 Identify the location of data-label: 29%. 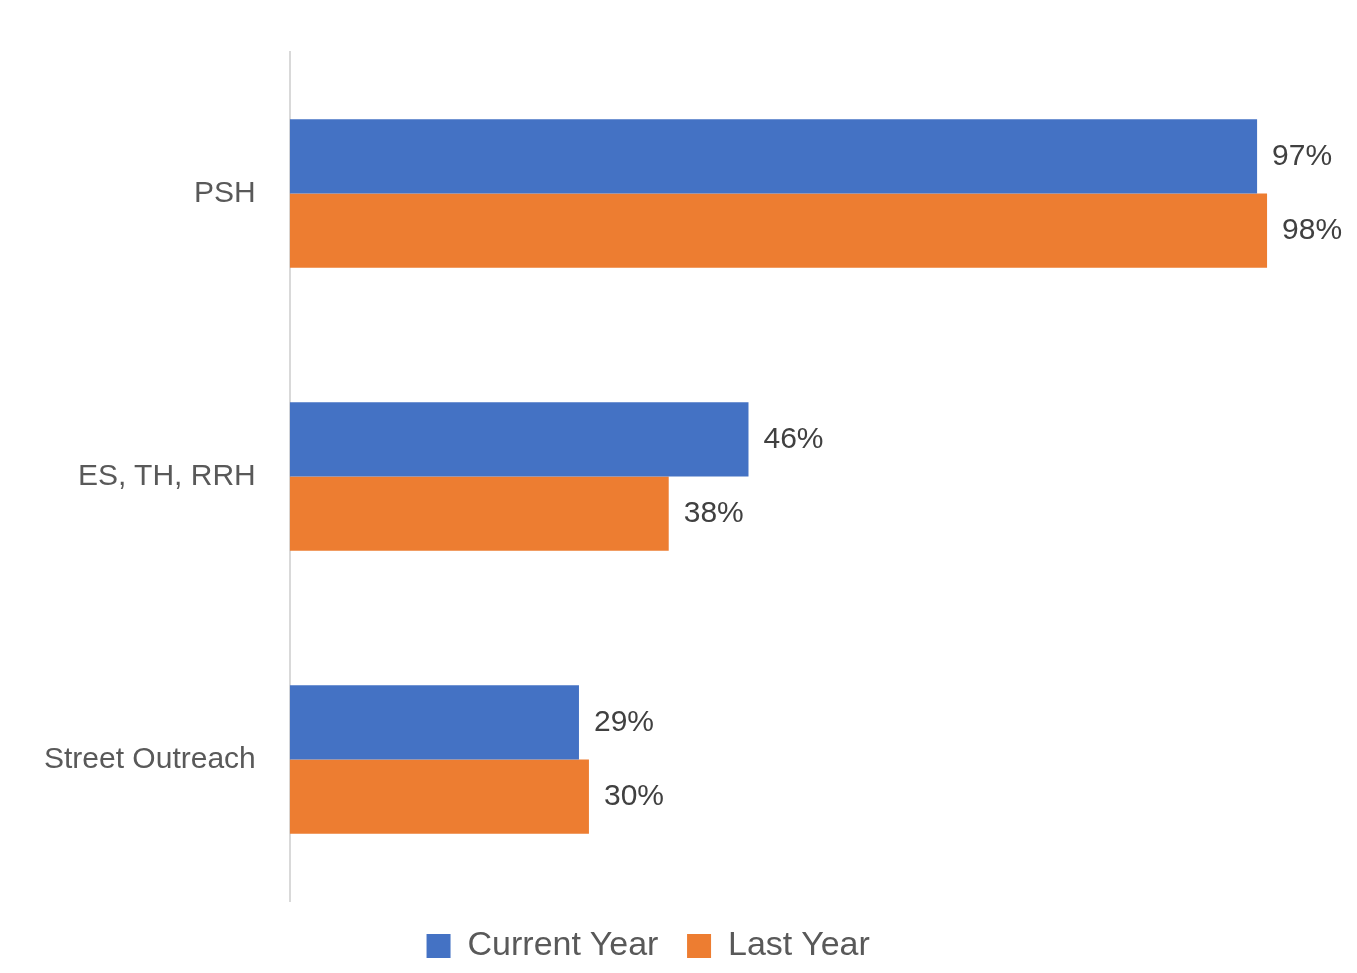
(624, 720).